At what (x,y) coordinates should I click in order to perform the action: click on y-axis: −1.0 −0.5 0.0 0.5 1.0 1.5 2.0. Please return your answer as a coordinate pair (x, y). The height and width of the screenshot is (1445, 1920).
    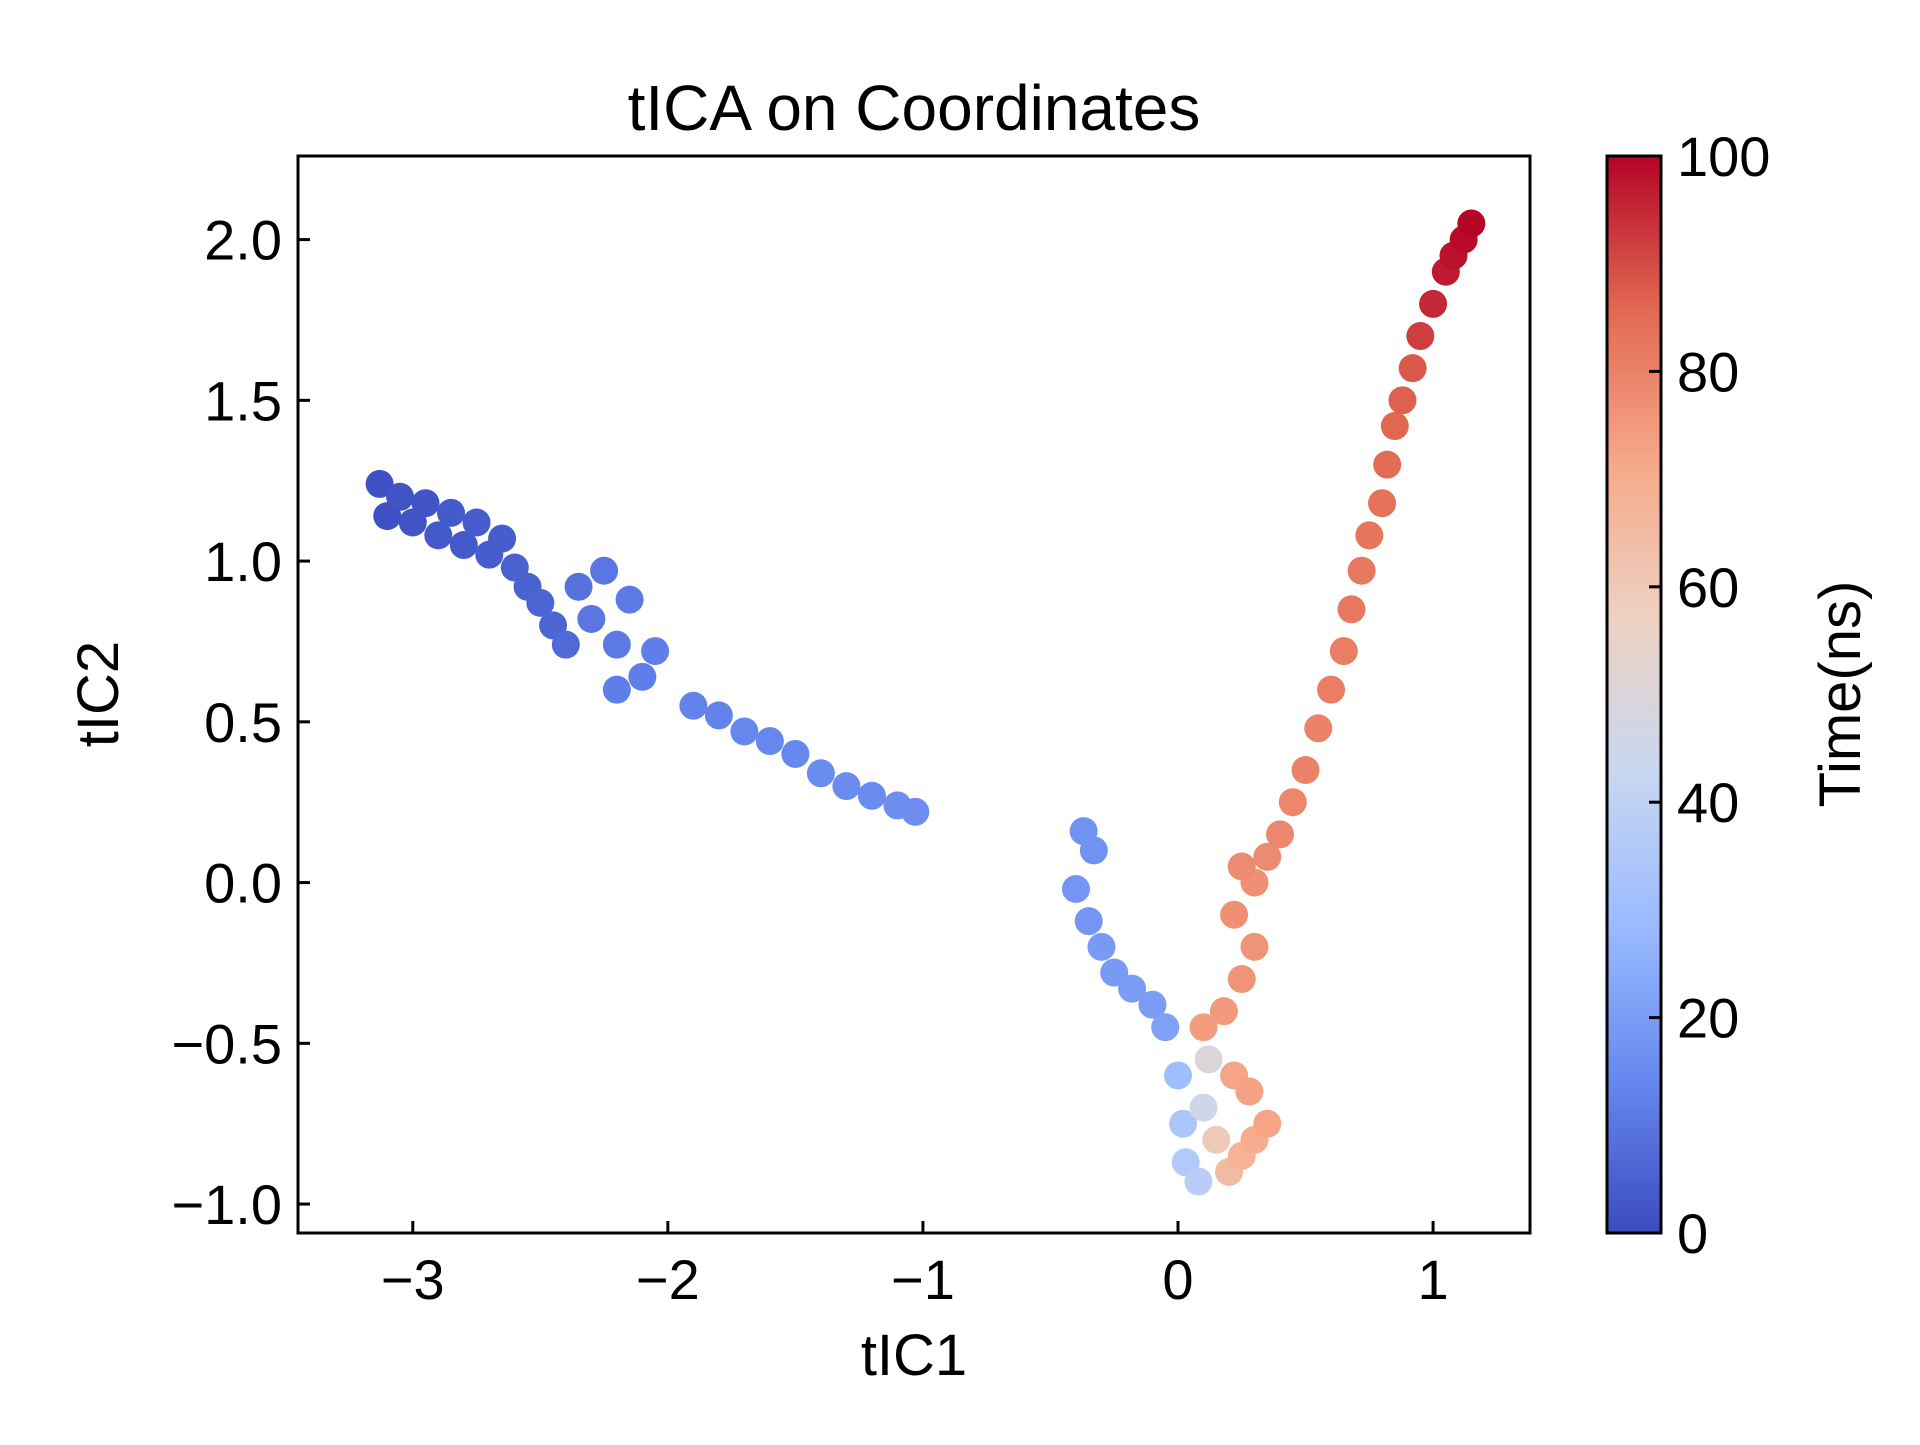
    Looking at the image, I should click on (240, 722).